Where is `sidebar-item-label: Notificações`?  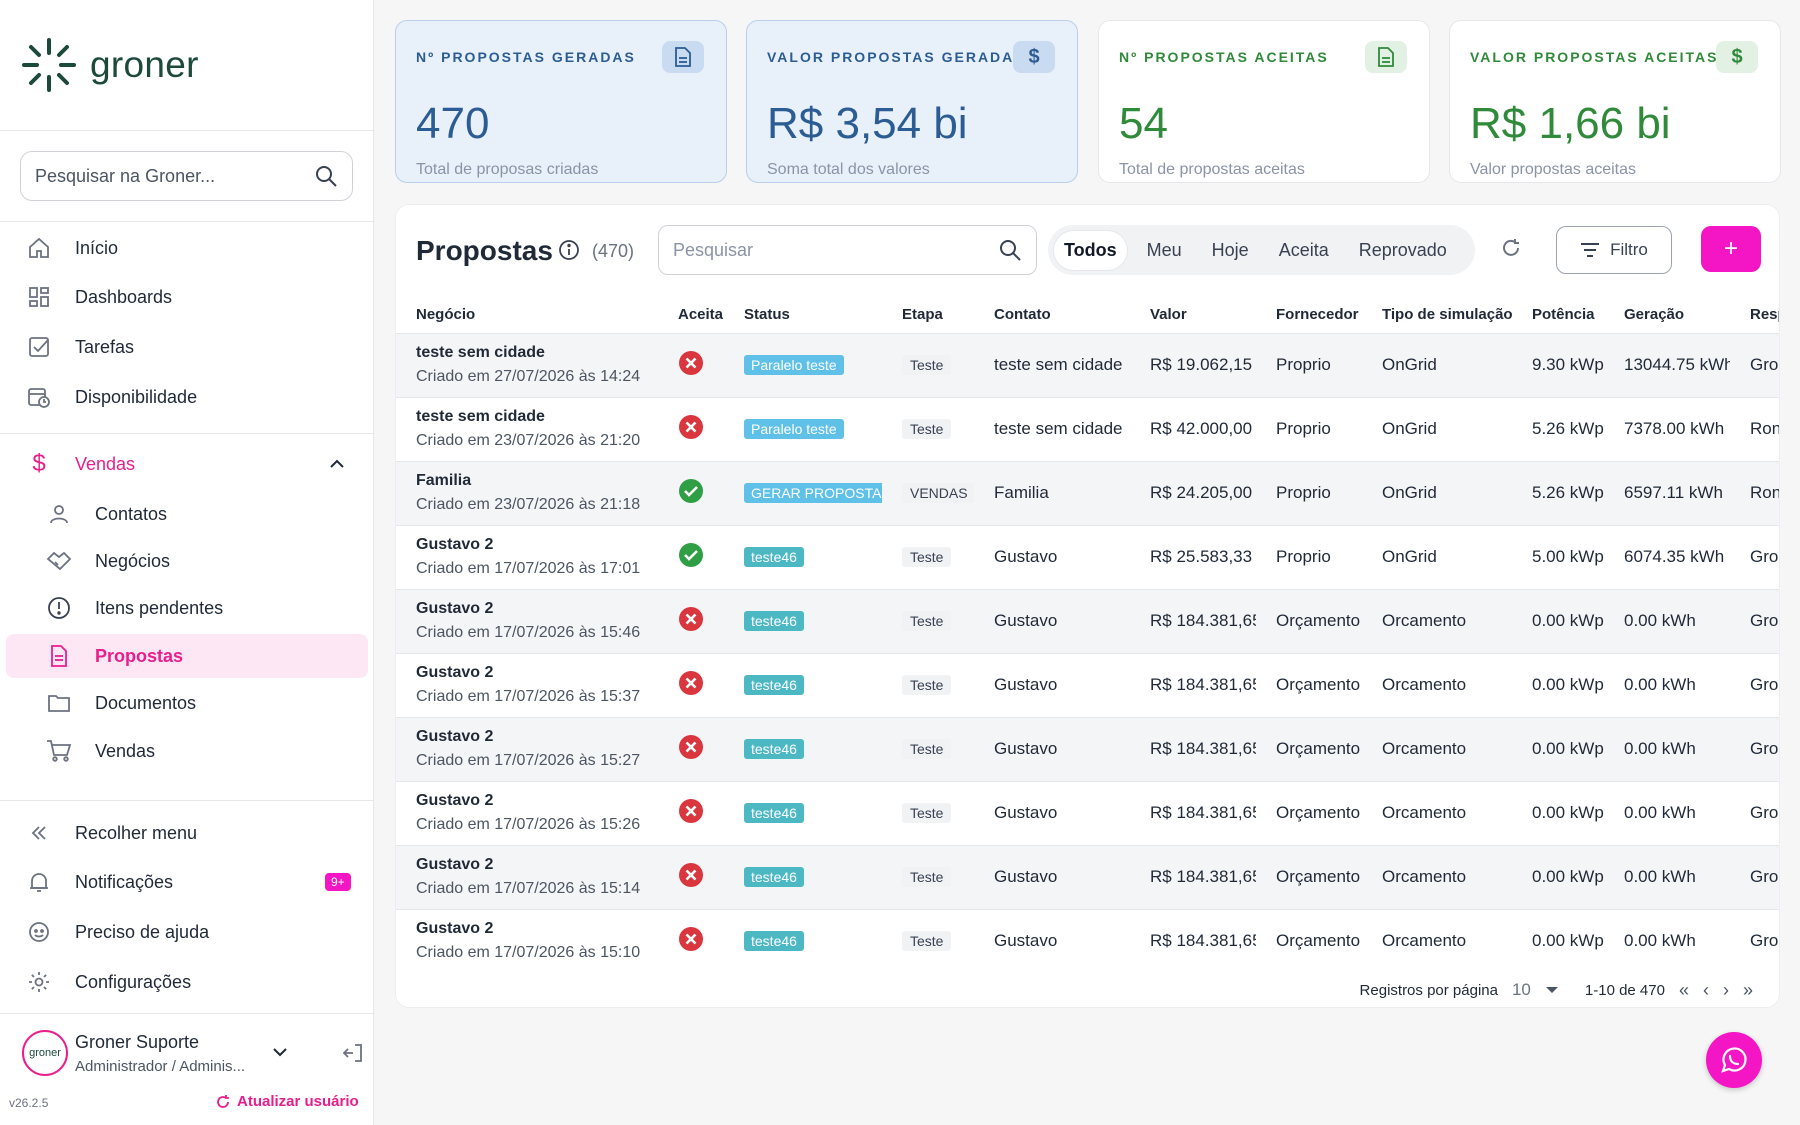 sidebar-item-label: Notificações is located at coordinates (124, 881).